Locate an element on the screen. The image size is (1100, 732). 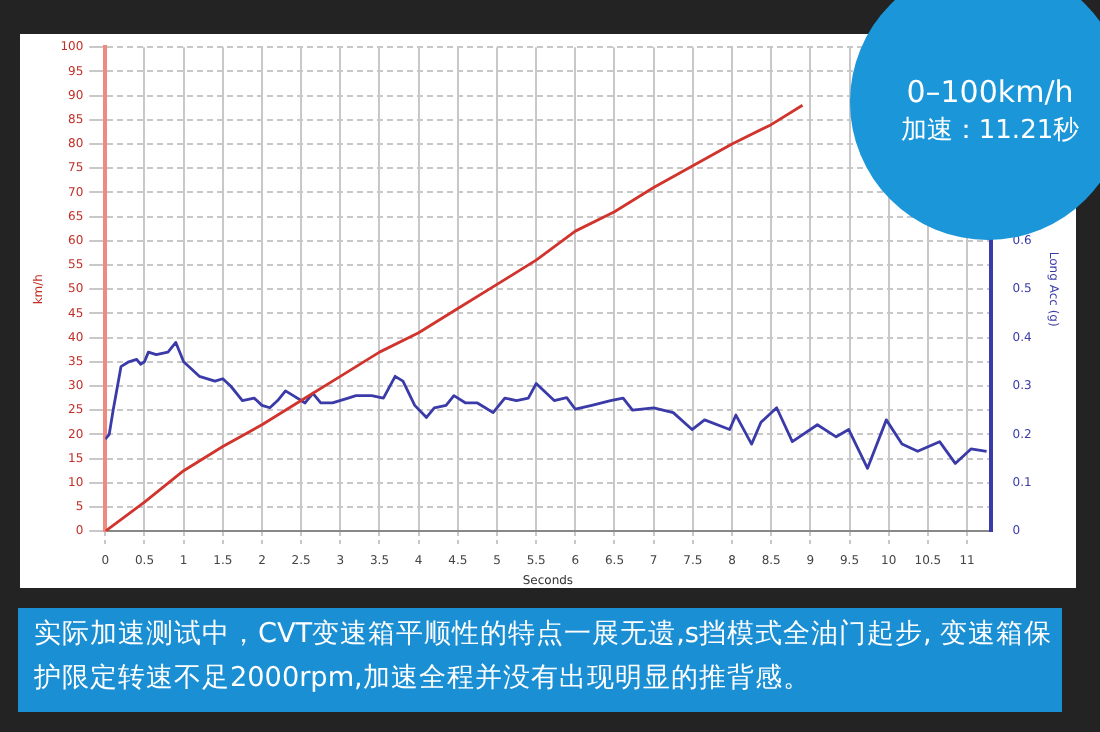
text: 实际加速测试中，CVT变速箱平顺性的特点一展无遗,s挡模式全油门起步, 变速箱保护限定转速不足2000rpm,加速全程并没有出现明显的推背感。 is located at coordinates (540, 660).